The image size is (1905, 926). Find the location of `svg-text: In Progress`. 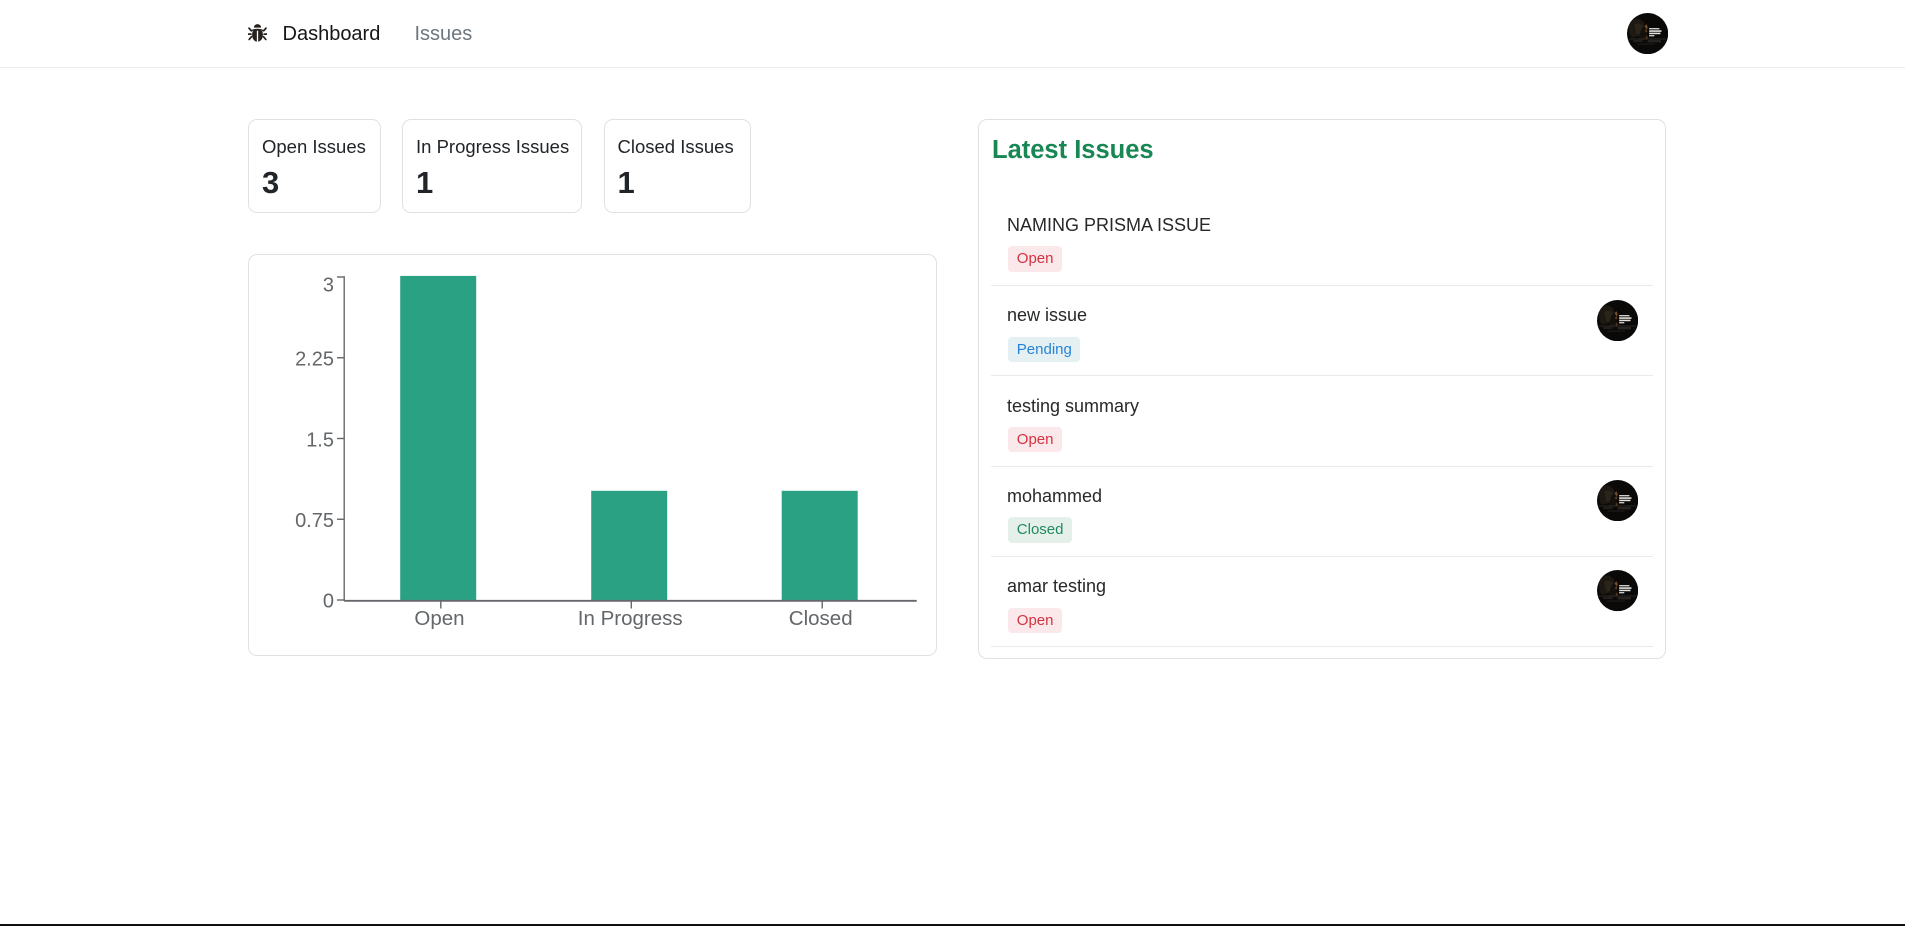

svg-text: In Progress is located at coordinates (630, 618).